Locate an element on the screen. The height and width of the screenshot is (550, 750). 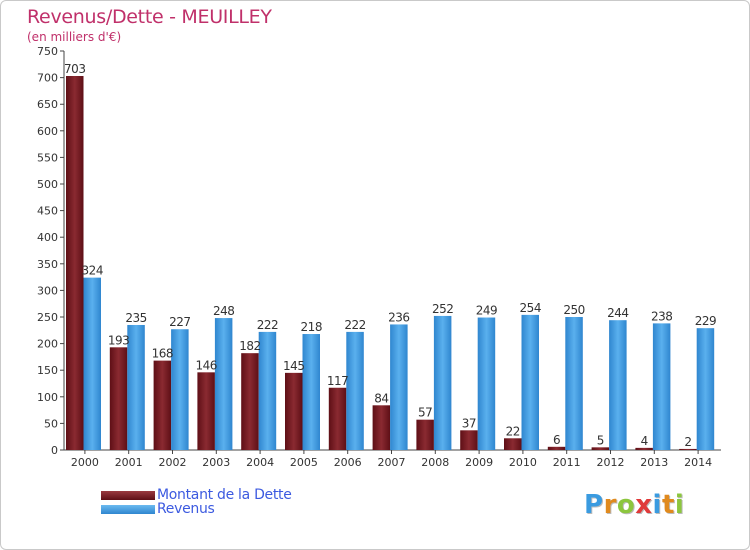
data-label-revenus: 324 is located at coordinates (92, 271).